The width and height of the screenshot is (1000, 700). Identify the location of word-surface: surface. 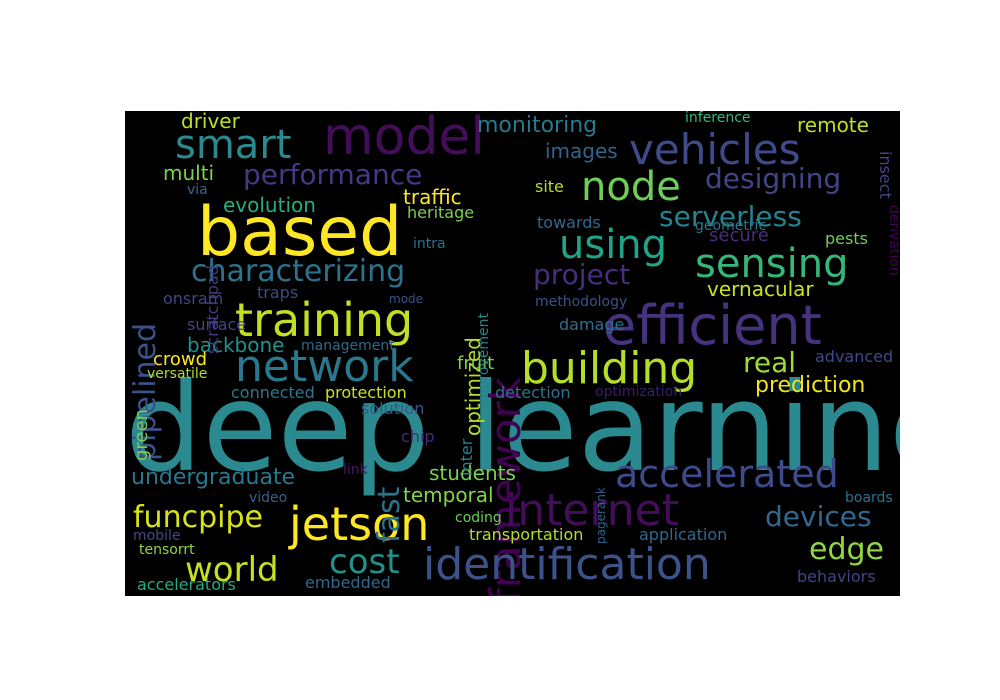
(217, 324).